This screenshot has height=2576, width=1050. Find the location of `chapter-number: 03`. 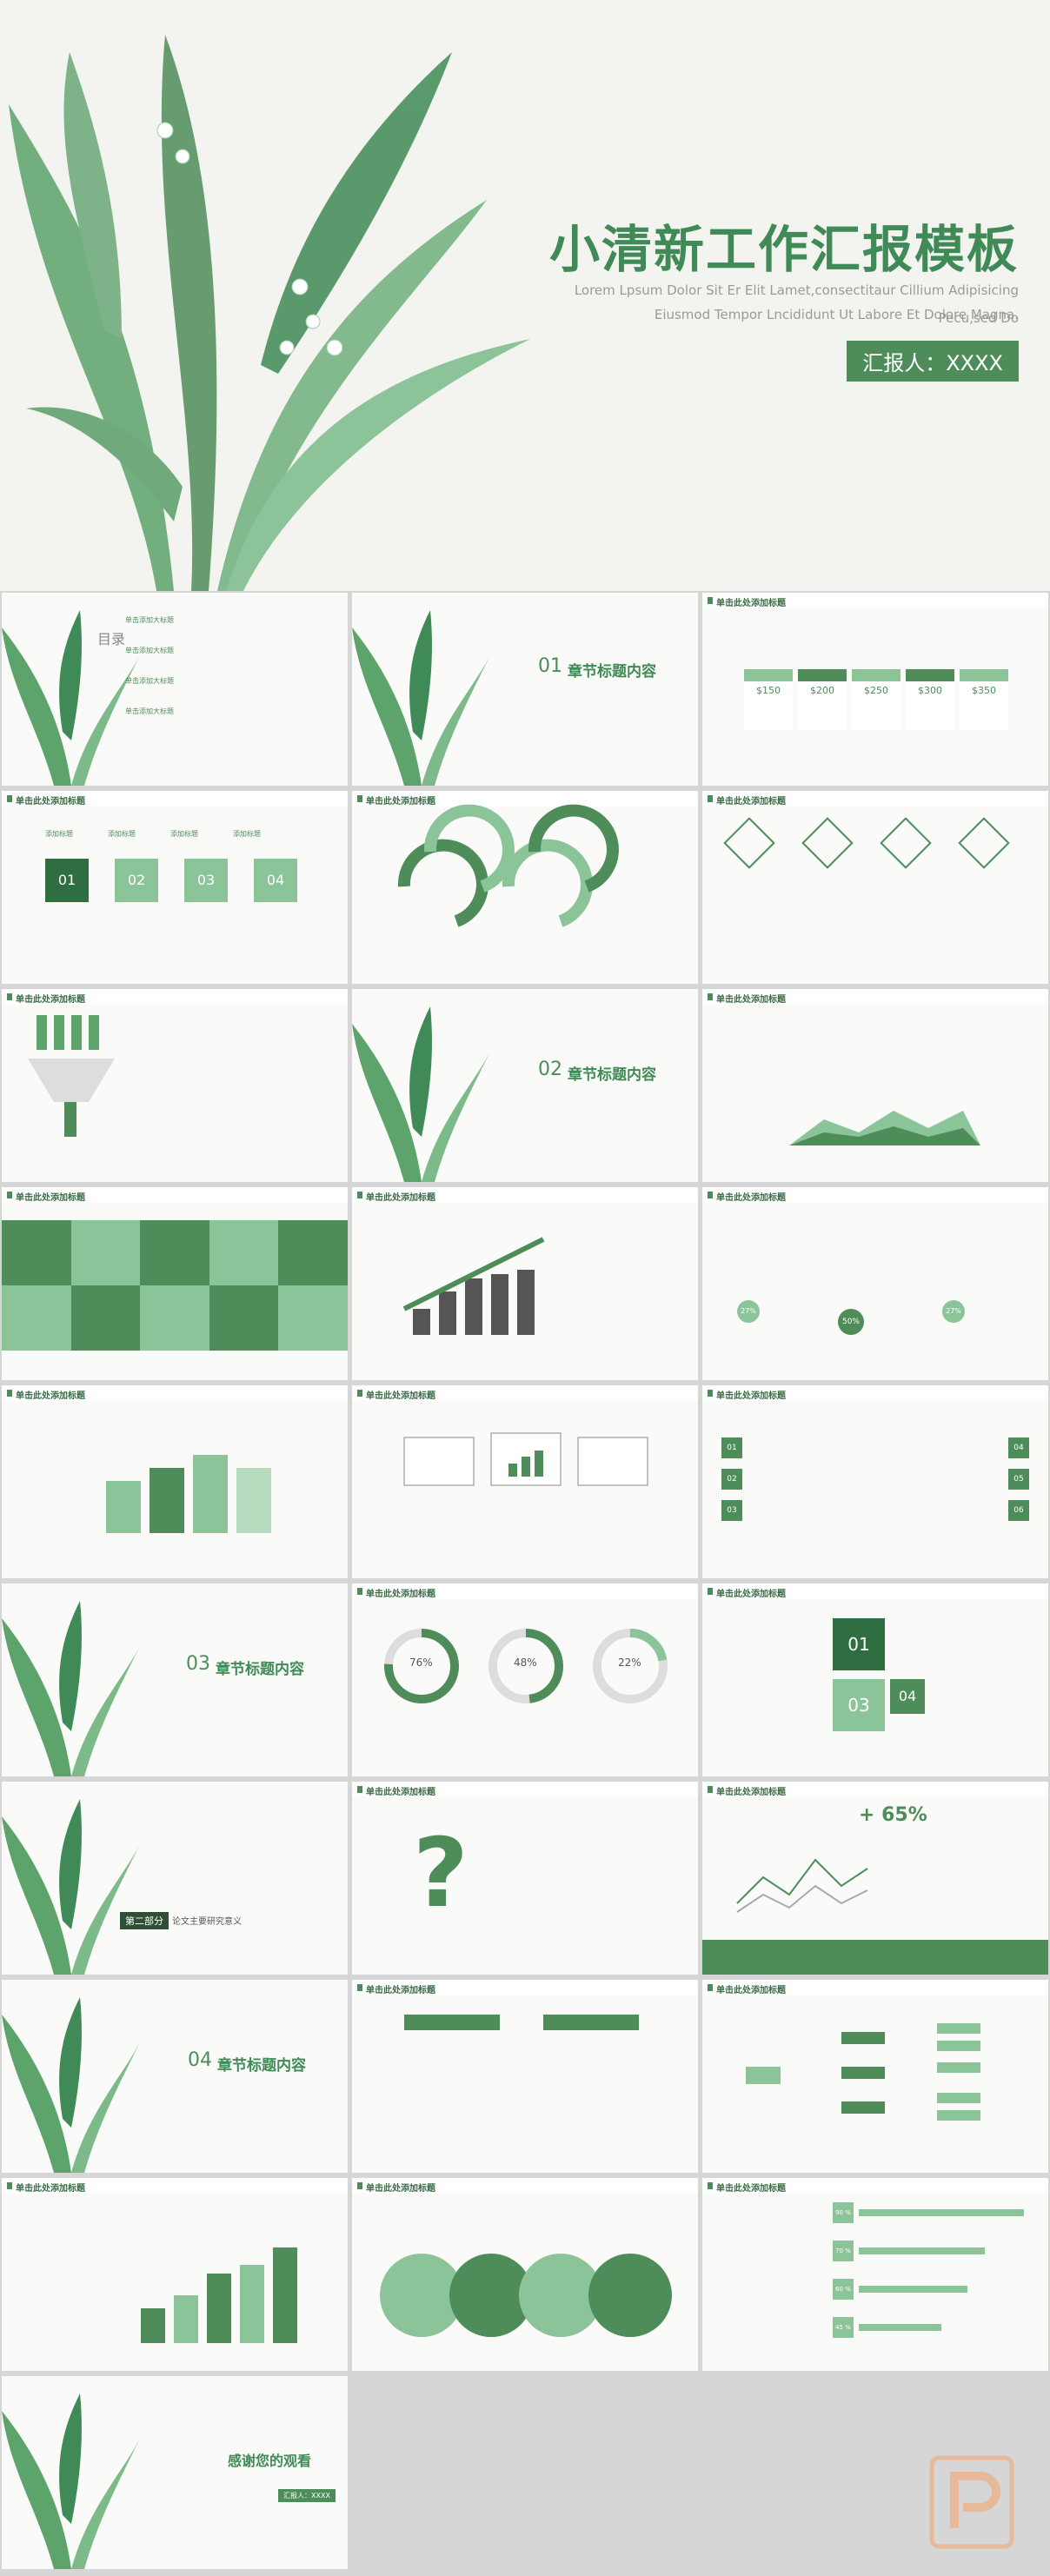

chapter-number: 03 is located at coordinates (198, 1664).